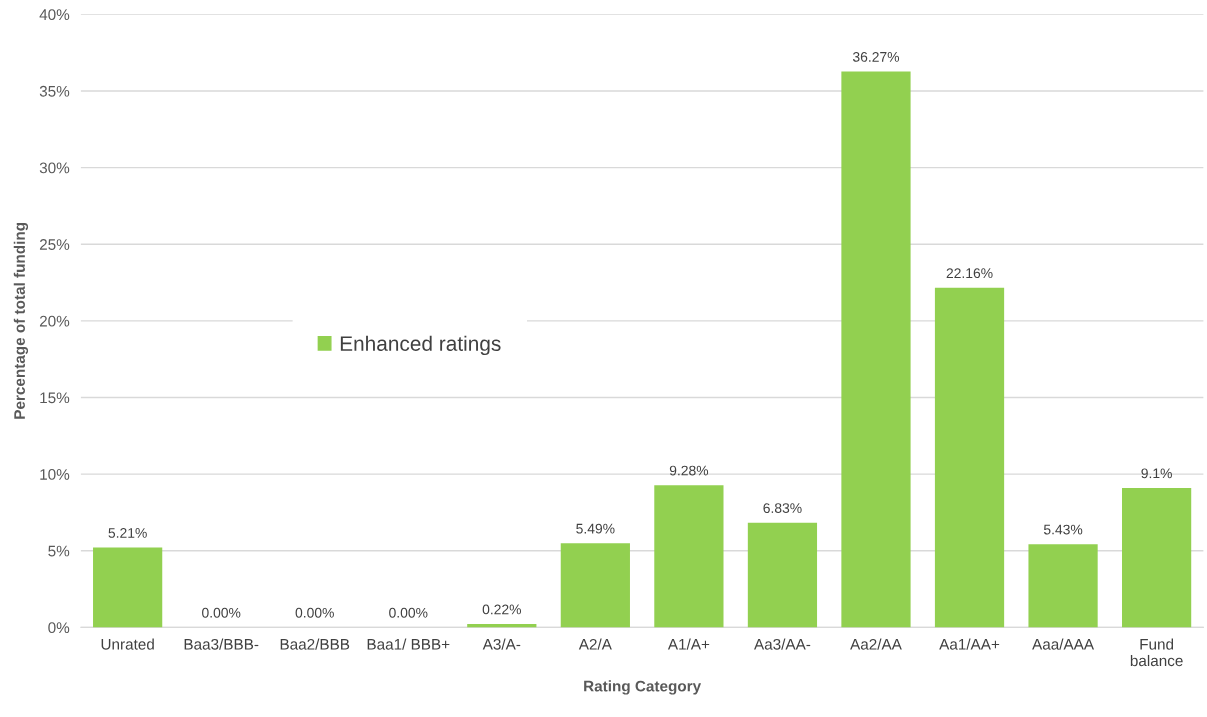 This screenshot has height=717, width=1207. What do you see at coordinates (55, 398) in the screenshot?
I see `y-tick-label: 15%` at bounding box center [55, 398].